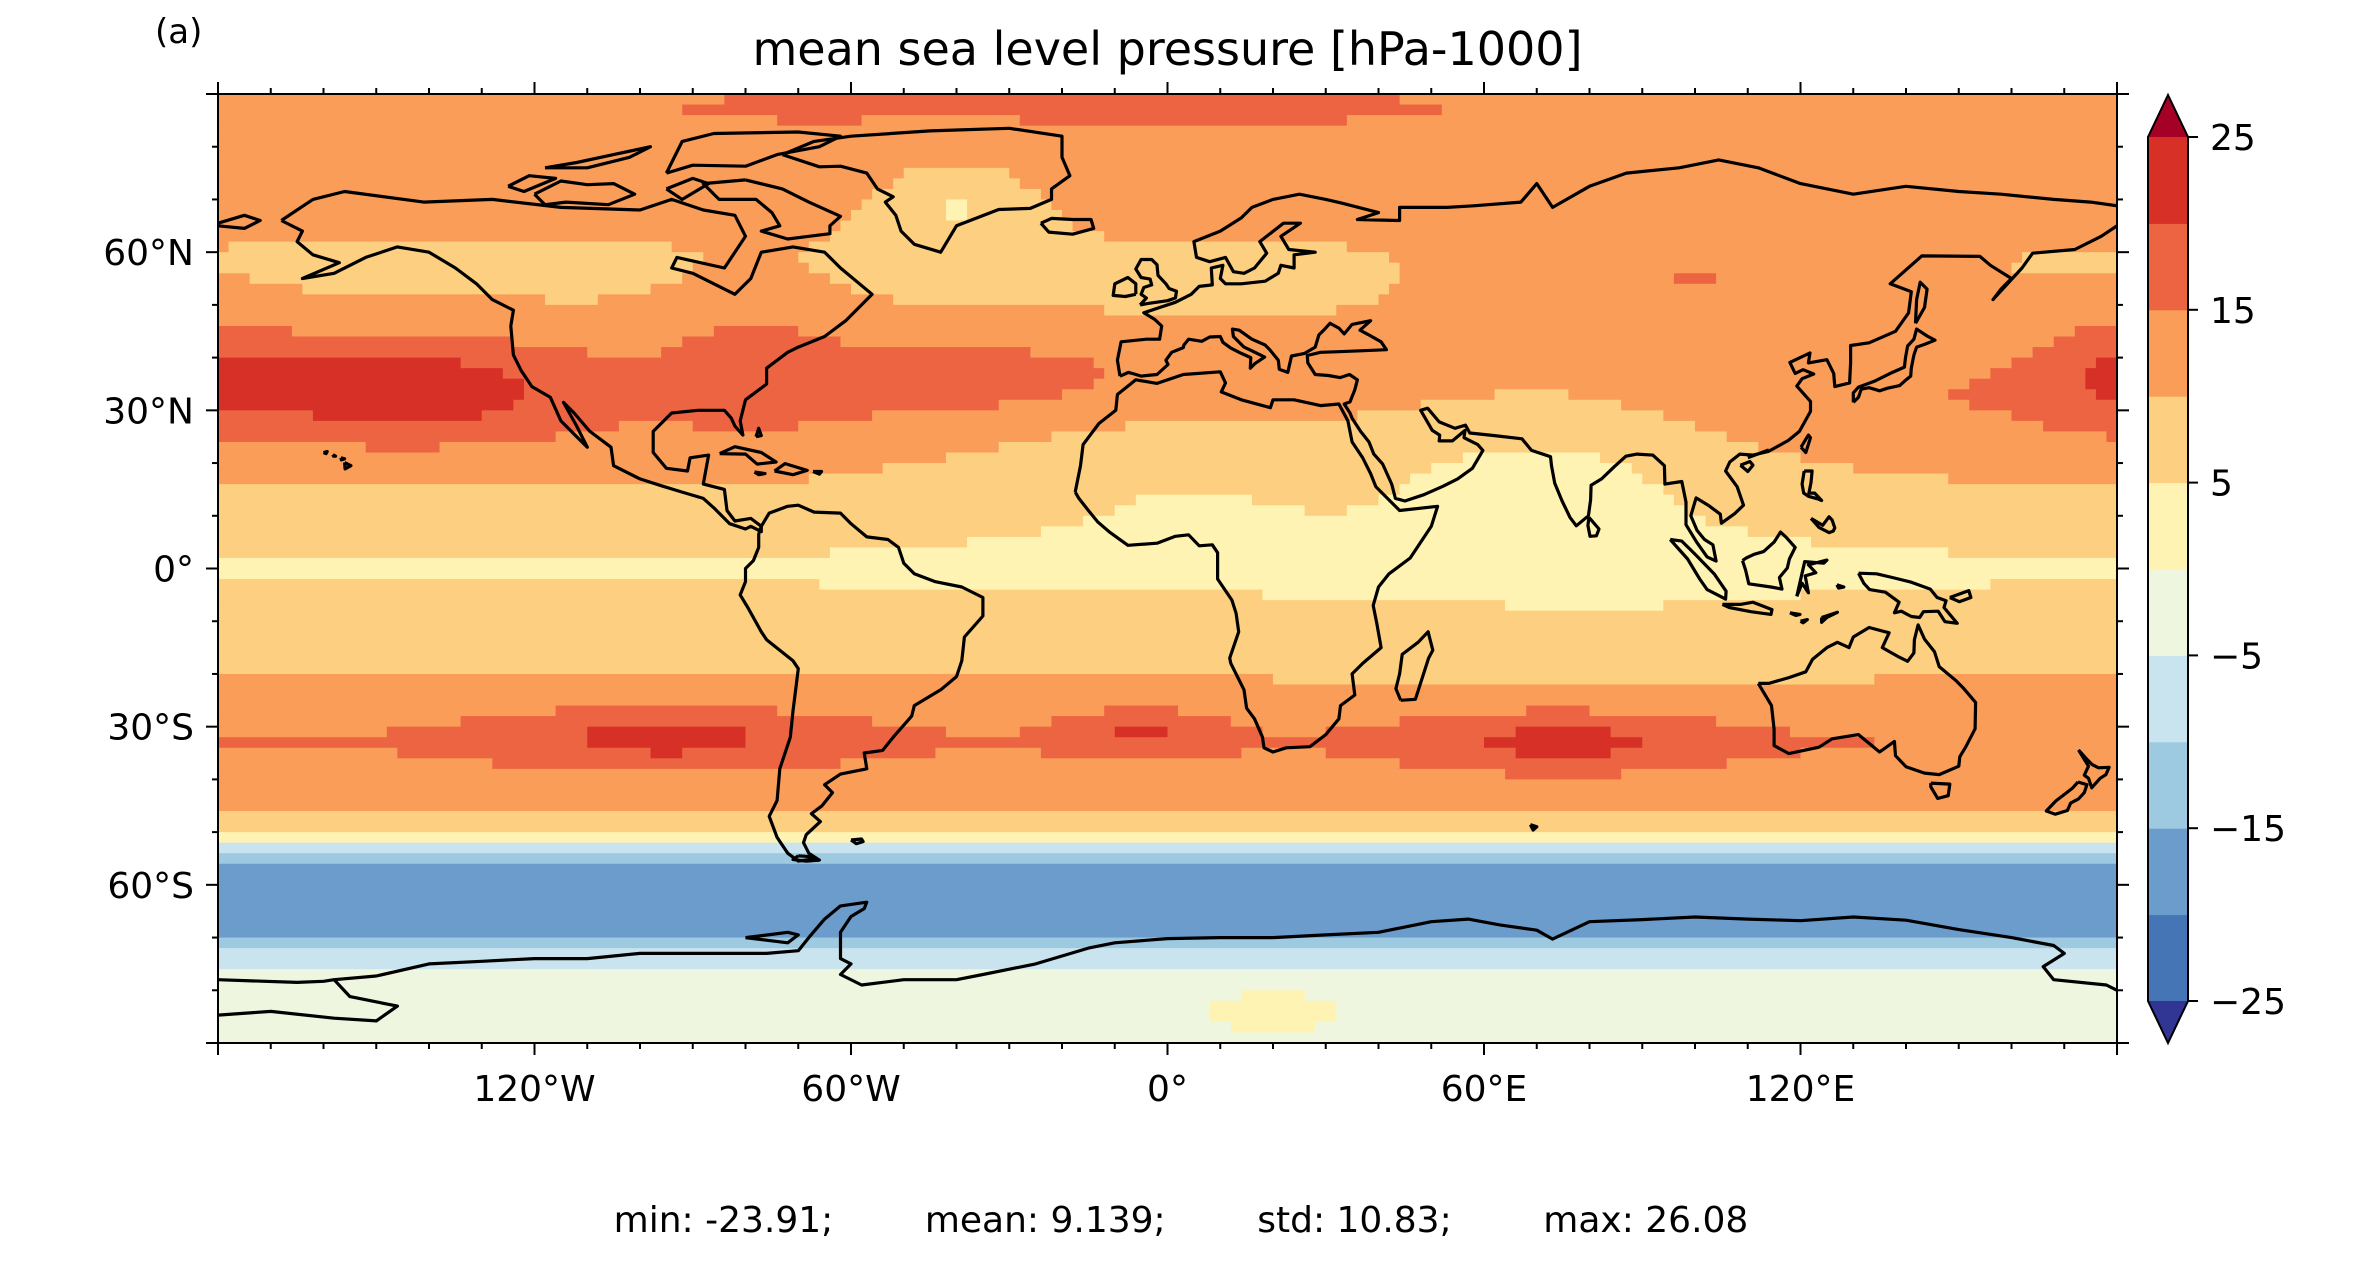  Describe the element at coordinates (2168, 1022) in the screenshot. I see `colorbar-under-arrow` at that location.